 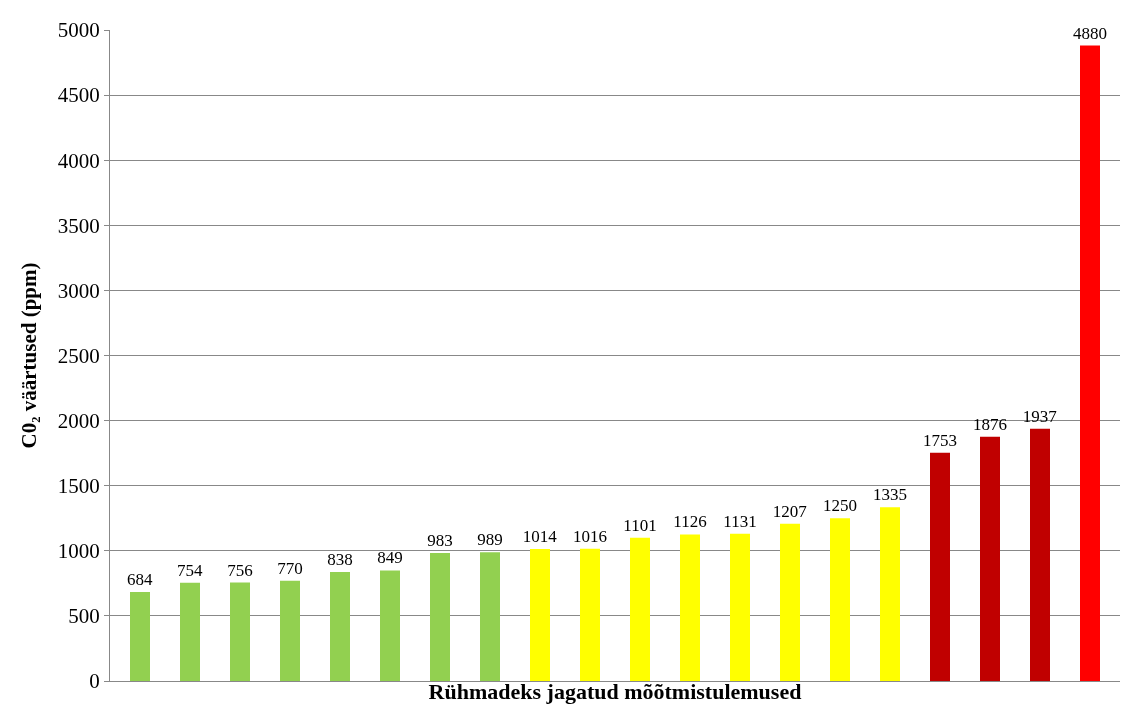 I want to click on data-label: 1016, so click(x=590, y=536).